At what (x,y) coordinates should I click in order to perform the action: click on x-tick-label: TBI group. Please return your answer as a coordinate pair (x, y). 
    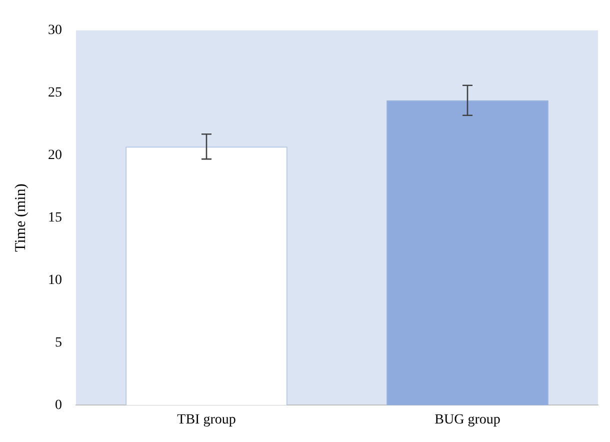
    Looking at the image, I should click on (206, 420).